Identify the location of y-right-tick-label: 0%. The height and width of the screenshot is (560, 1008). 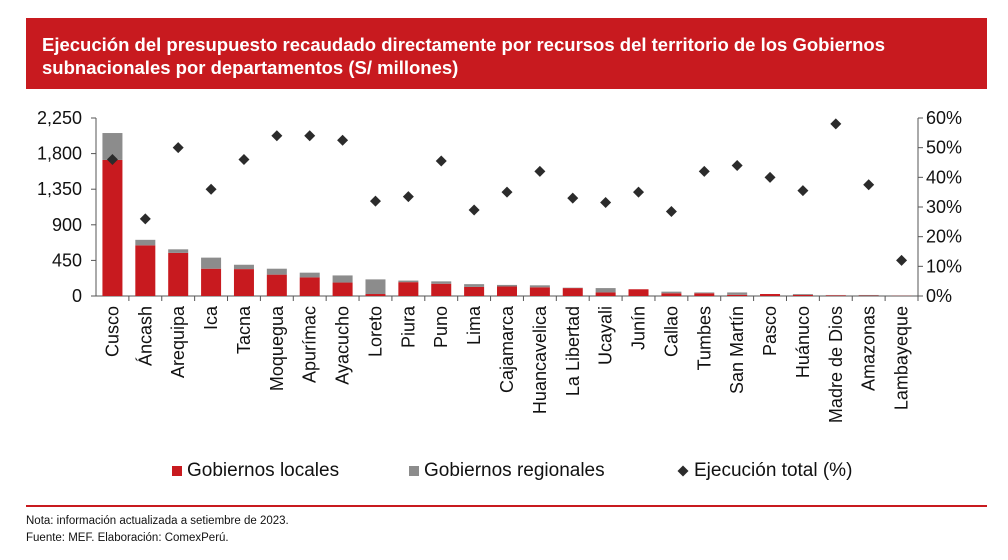
(939, 296).